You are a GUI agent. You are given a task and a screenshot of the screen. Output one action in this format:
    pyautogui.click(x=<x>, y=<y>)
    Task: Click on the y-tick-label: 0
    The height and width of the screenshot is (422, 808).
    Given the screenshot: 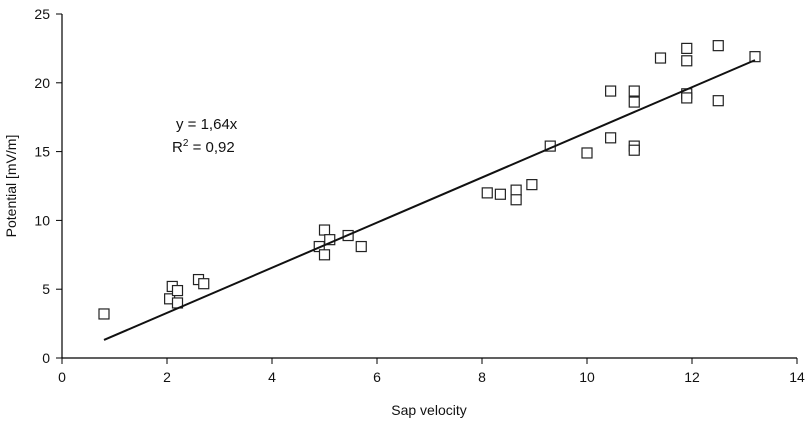 What is the action you would take?
    pyautogui.click(x=46, y=358)
    